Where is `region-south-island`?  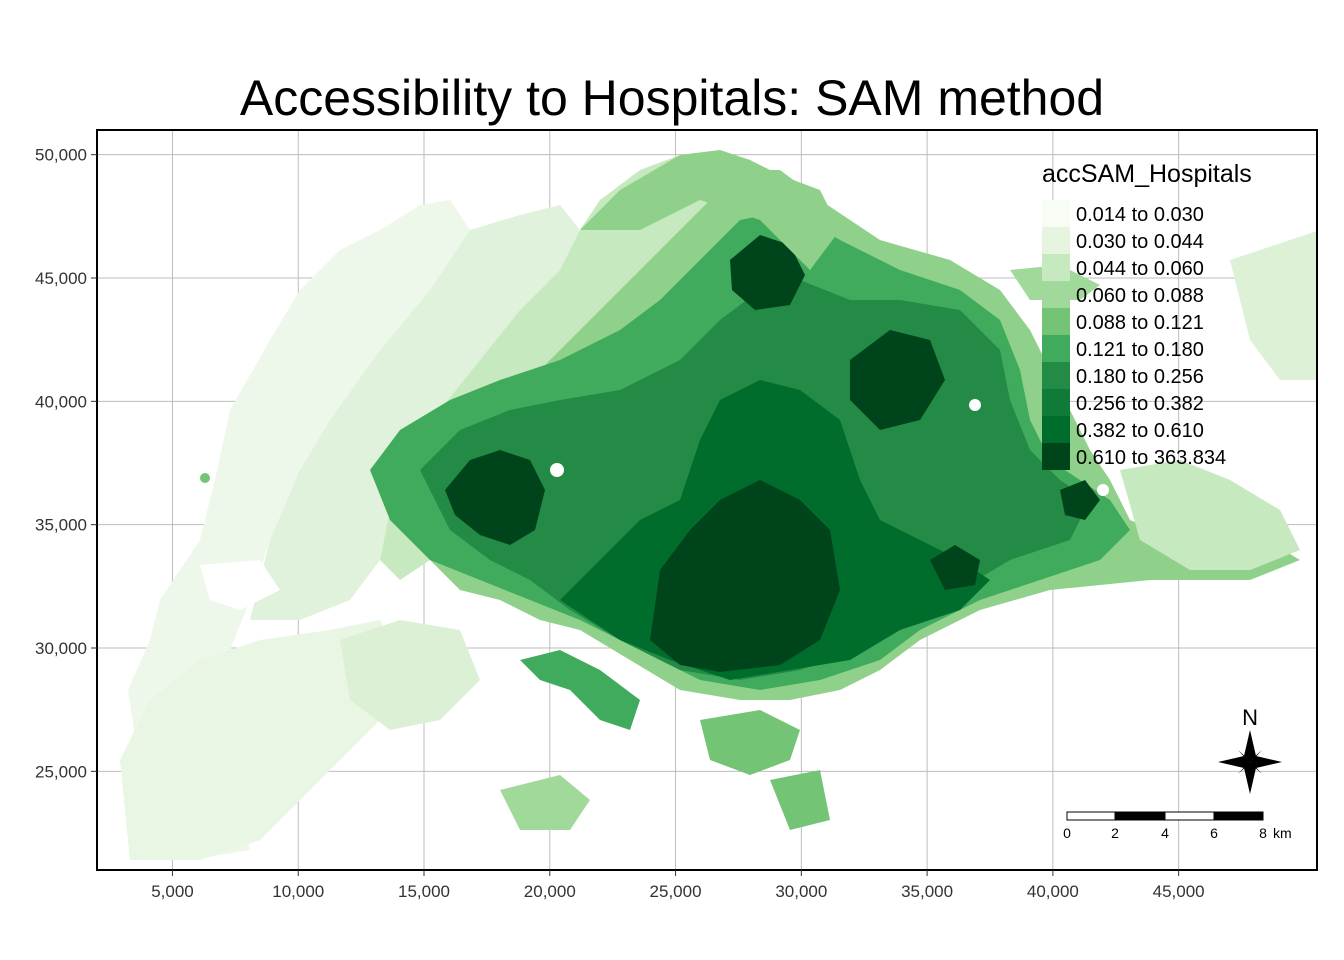 region-south-island is located at coordinates (545, 802).